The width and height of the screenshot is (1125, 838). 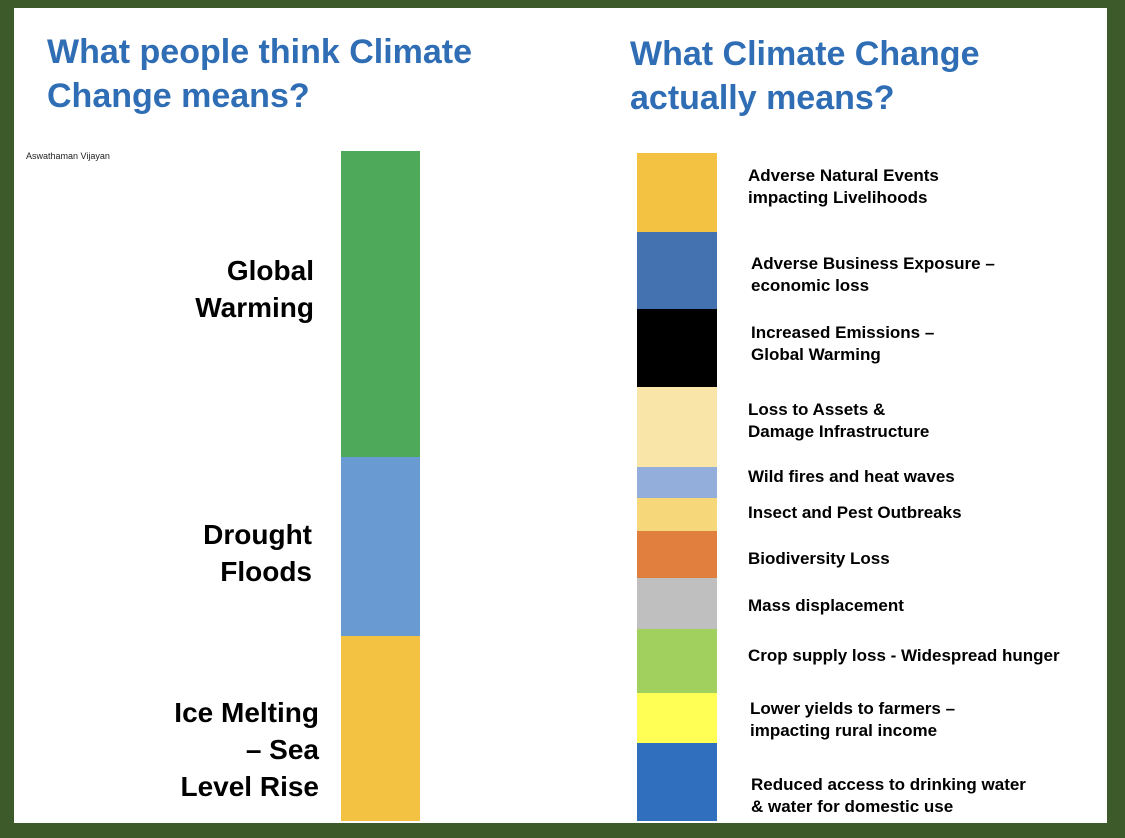 I want to click on bar-crop-supply-loss, so click(x=677, y=661).